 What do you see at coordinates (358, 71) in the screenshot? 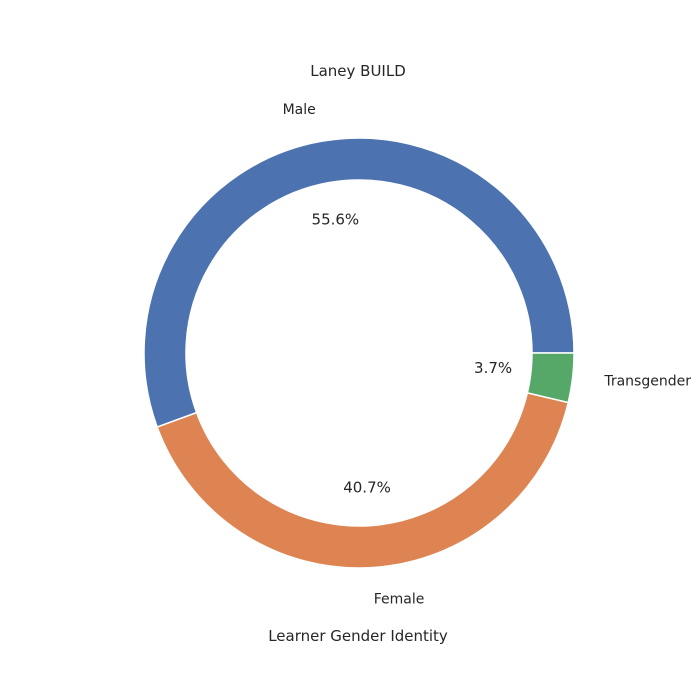
I see `chart-title: Laney BUILD` at bounding box center [358, 71].